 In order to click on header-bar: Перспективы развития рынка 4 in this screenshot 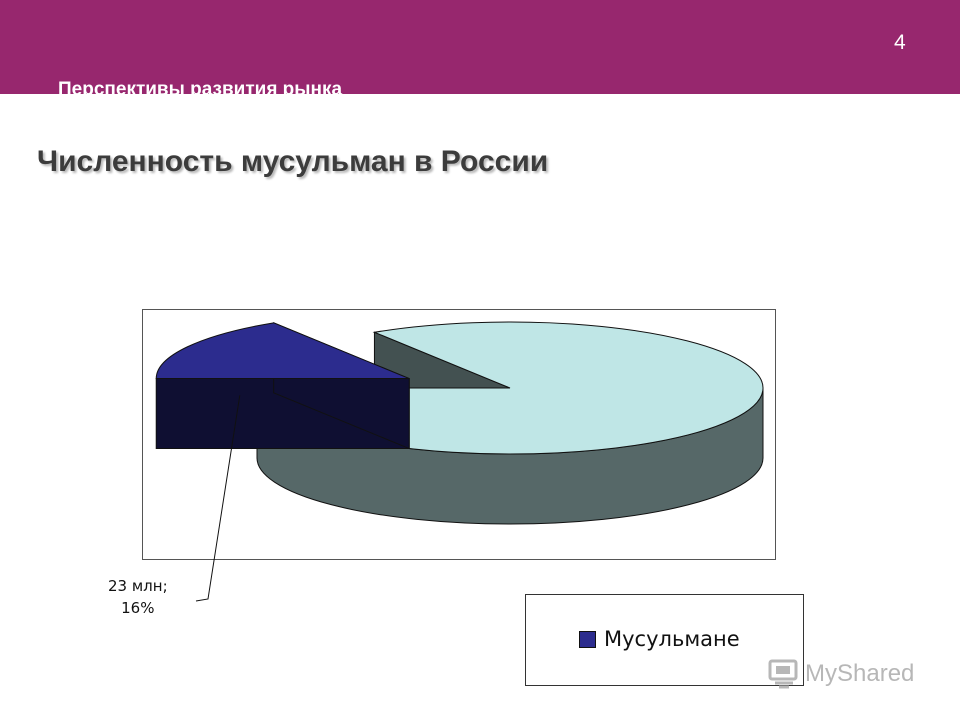, I will do `click(480, 47)`.